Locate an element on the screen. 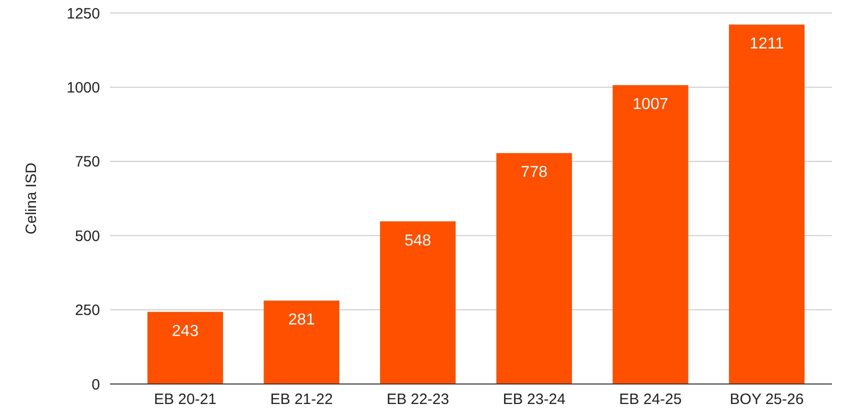 This screenshot has width=850, height=415. x-tick-label: EB 22-23 is located at coordinates (418, 399).